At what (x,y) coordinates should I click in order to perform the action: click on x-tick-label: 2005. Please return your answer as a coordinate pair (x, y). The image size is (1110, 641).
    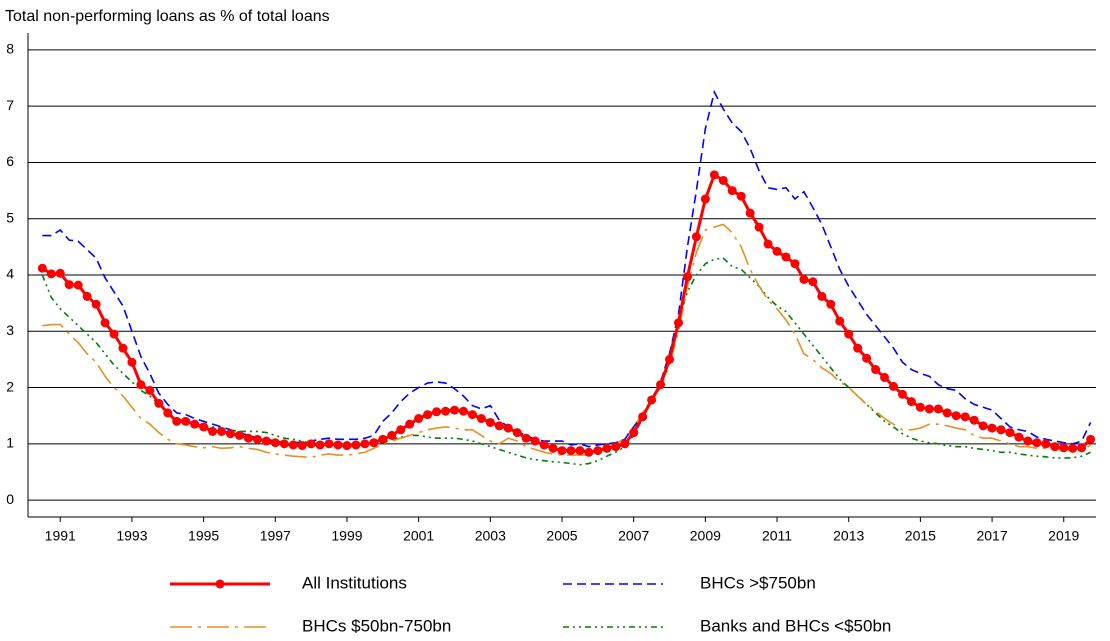
    Looking at the image, I should click on (561, 536).